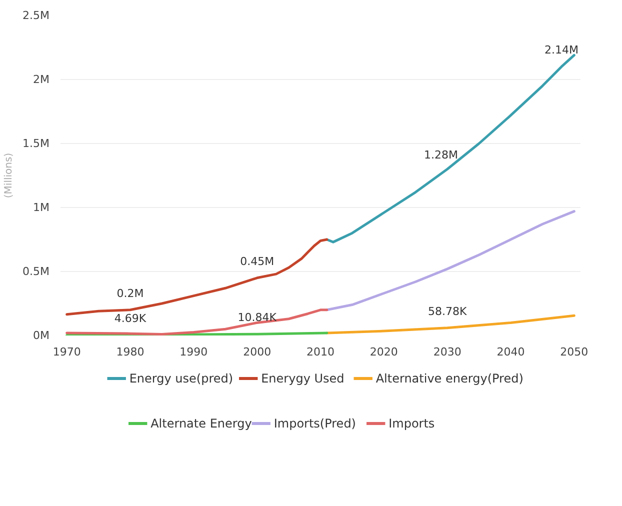 The width and height of the screenshot is (622, 506). I want to click on x-tick-label: 2050, so click(574, 352).